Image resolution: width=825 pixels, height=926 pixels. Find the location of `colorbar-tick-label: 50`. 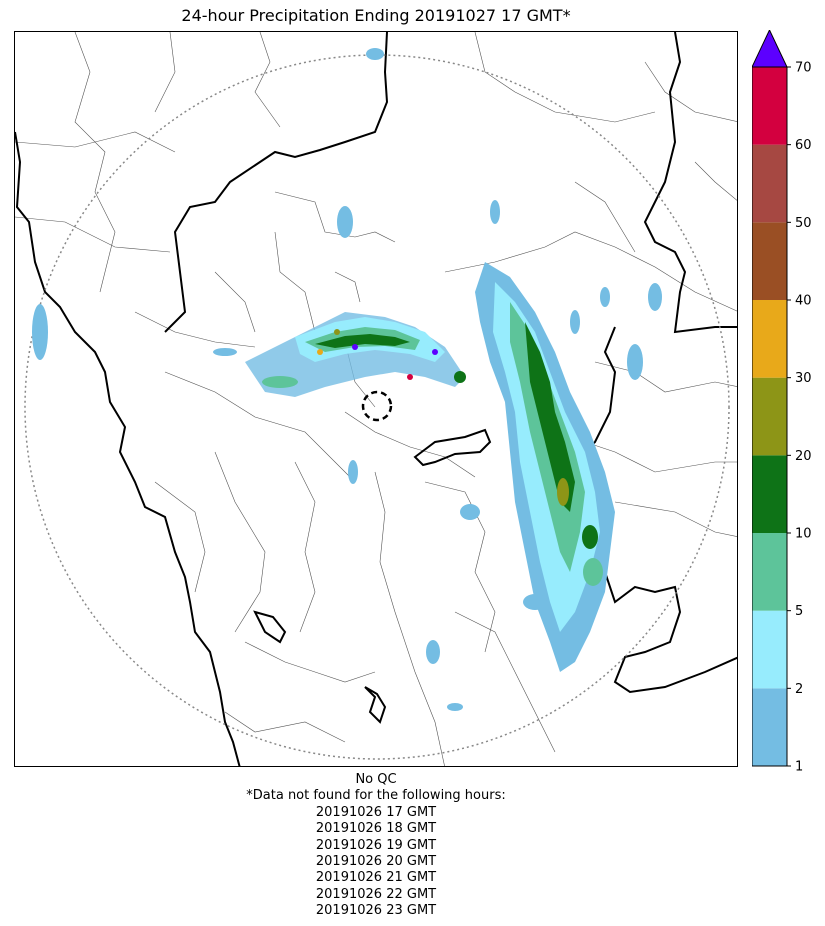

colorbar-tick-label: 50 is located at coordinates (803, 223).